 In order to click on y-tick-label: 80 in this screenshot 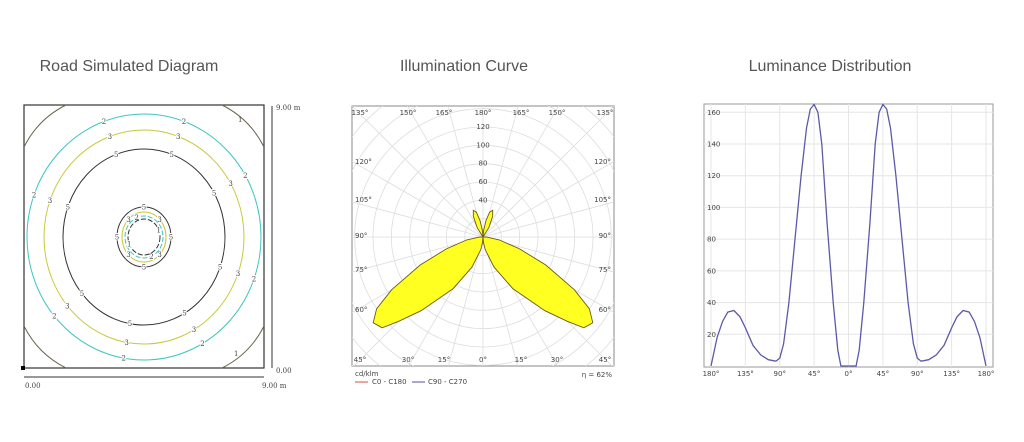, I will do `click(711, 240)`.